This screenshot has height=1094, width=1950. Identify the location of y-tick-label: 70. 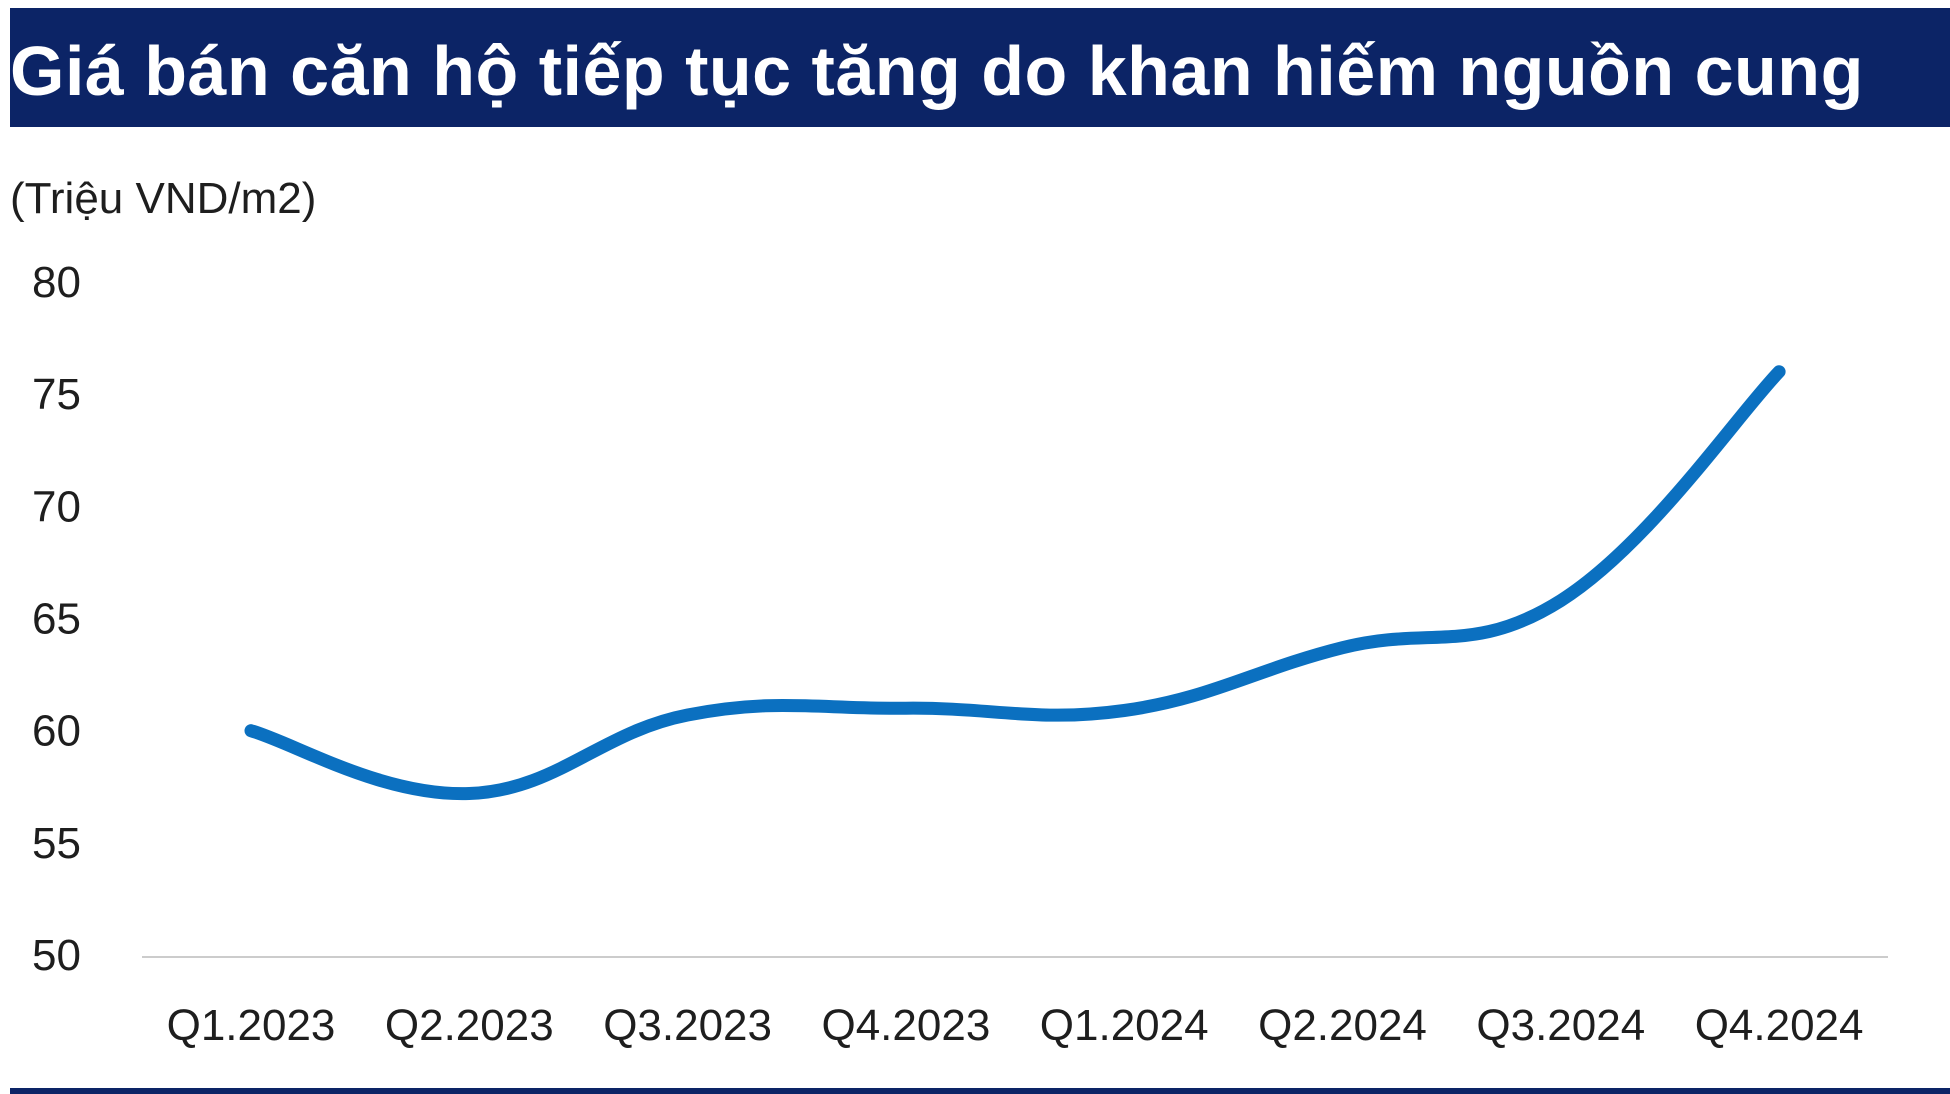
(56, 506).